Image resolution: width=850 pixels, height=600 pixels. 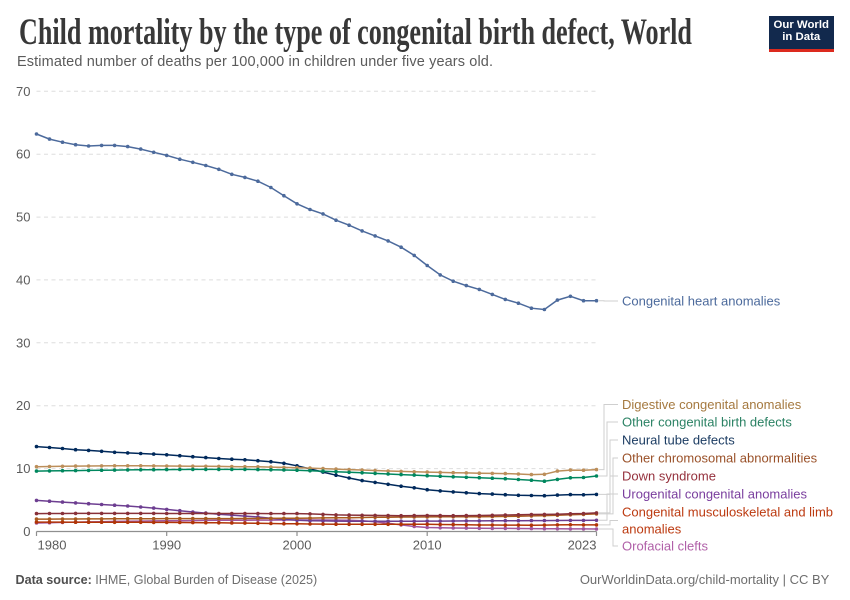 I want to click on svg-text: 20, so click(x=23, y=405).